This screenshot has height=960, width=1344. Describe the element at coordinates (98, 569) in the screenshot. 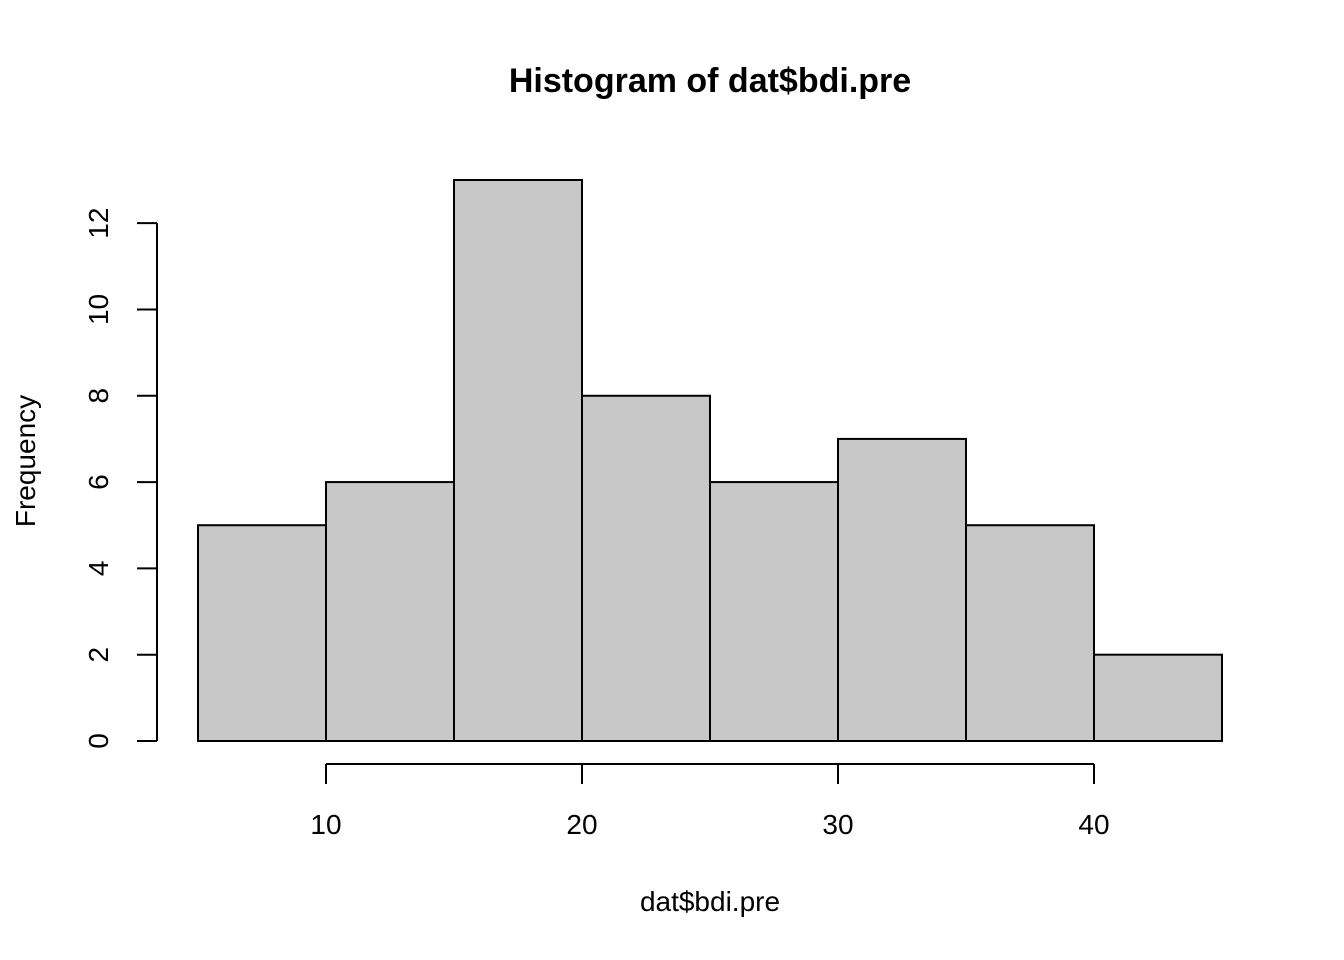

I see `y-tick-label-4: 4` at that location.